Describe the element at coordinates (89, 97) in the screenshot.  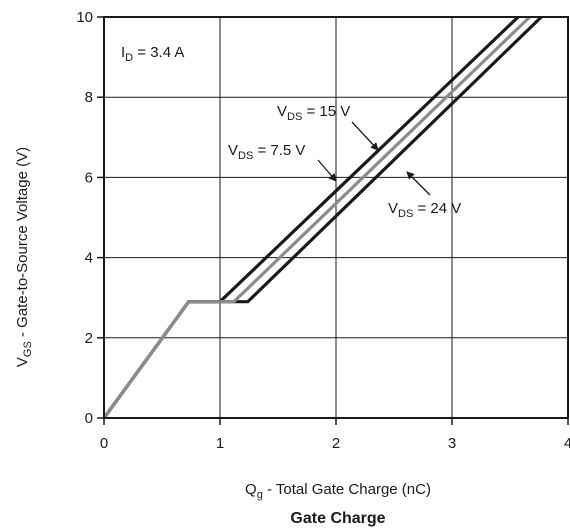
I see `y-tick-label: 8` at that location.